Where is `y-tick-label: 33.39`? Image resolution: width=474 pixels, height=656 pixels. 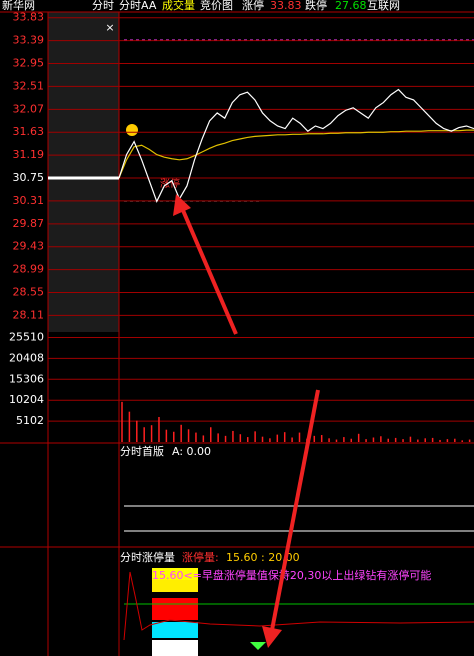 y-tick-label: 33.39 is located at coordinates (29, 40).